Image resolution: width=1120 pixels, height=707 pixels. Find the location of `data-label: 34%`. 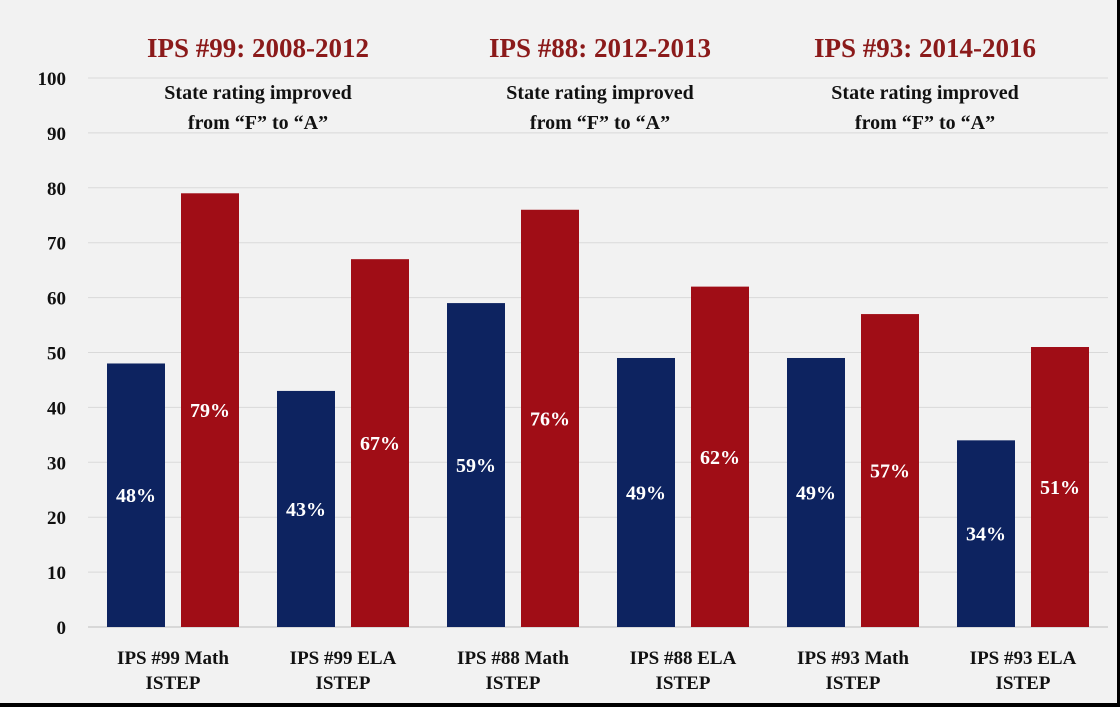

data-label: 34% is located at coordinates (986, 535).